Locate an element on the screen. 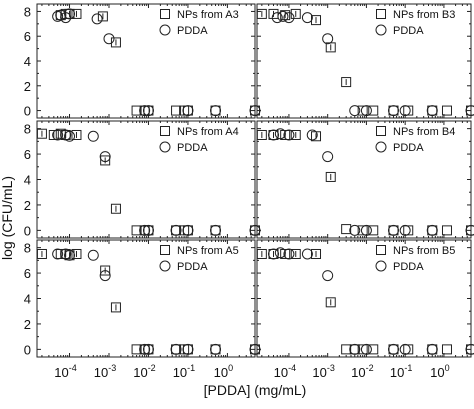 The width and height of the screenshot is (474, 409). x-axis-label: [PDDA] (mg/mL) is located at coordinates (255, 390).